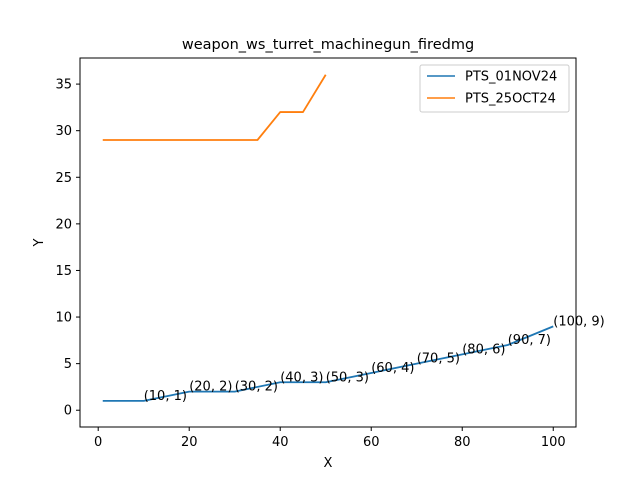 The height and width of the screenshot is (484, 640). I want to click on y-tick-label: 5, so click(68, 364).